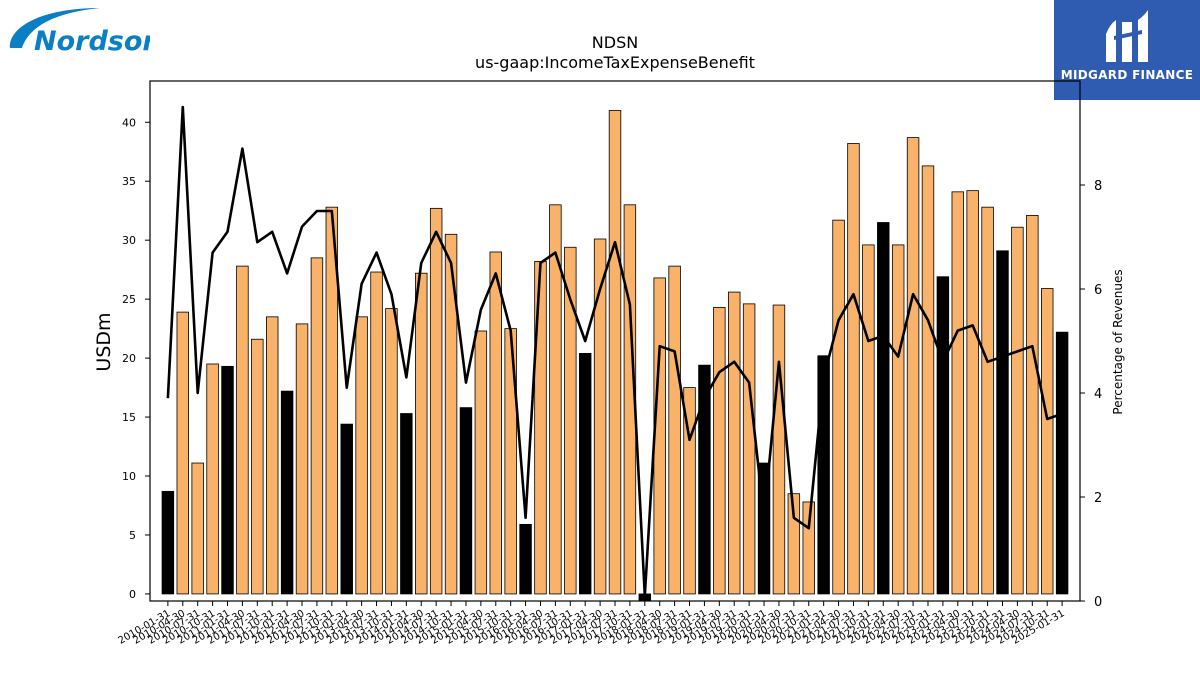  I want to click on nordson-logo: Nordson, so click(81, 30).